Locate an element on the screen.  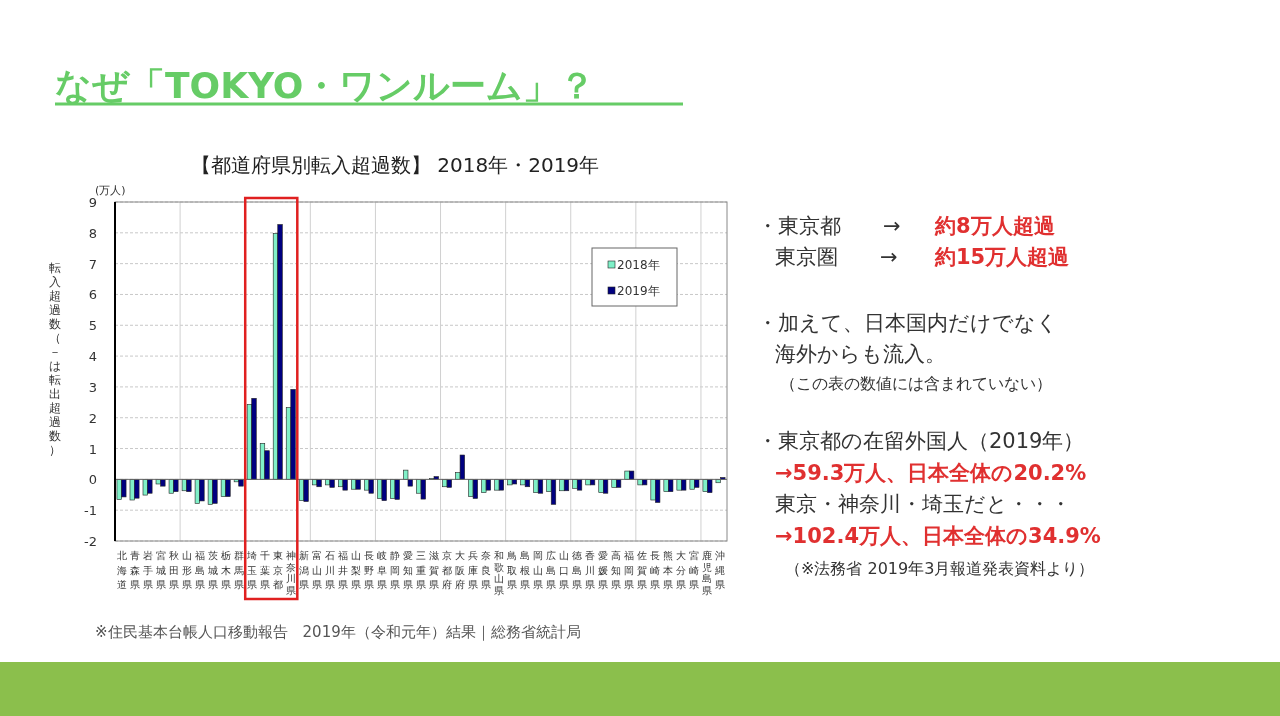
x-tick-label: 和歌山県 is located at coordinates (499, 573).